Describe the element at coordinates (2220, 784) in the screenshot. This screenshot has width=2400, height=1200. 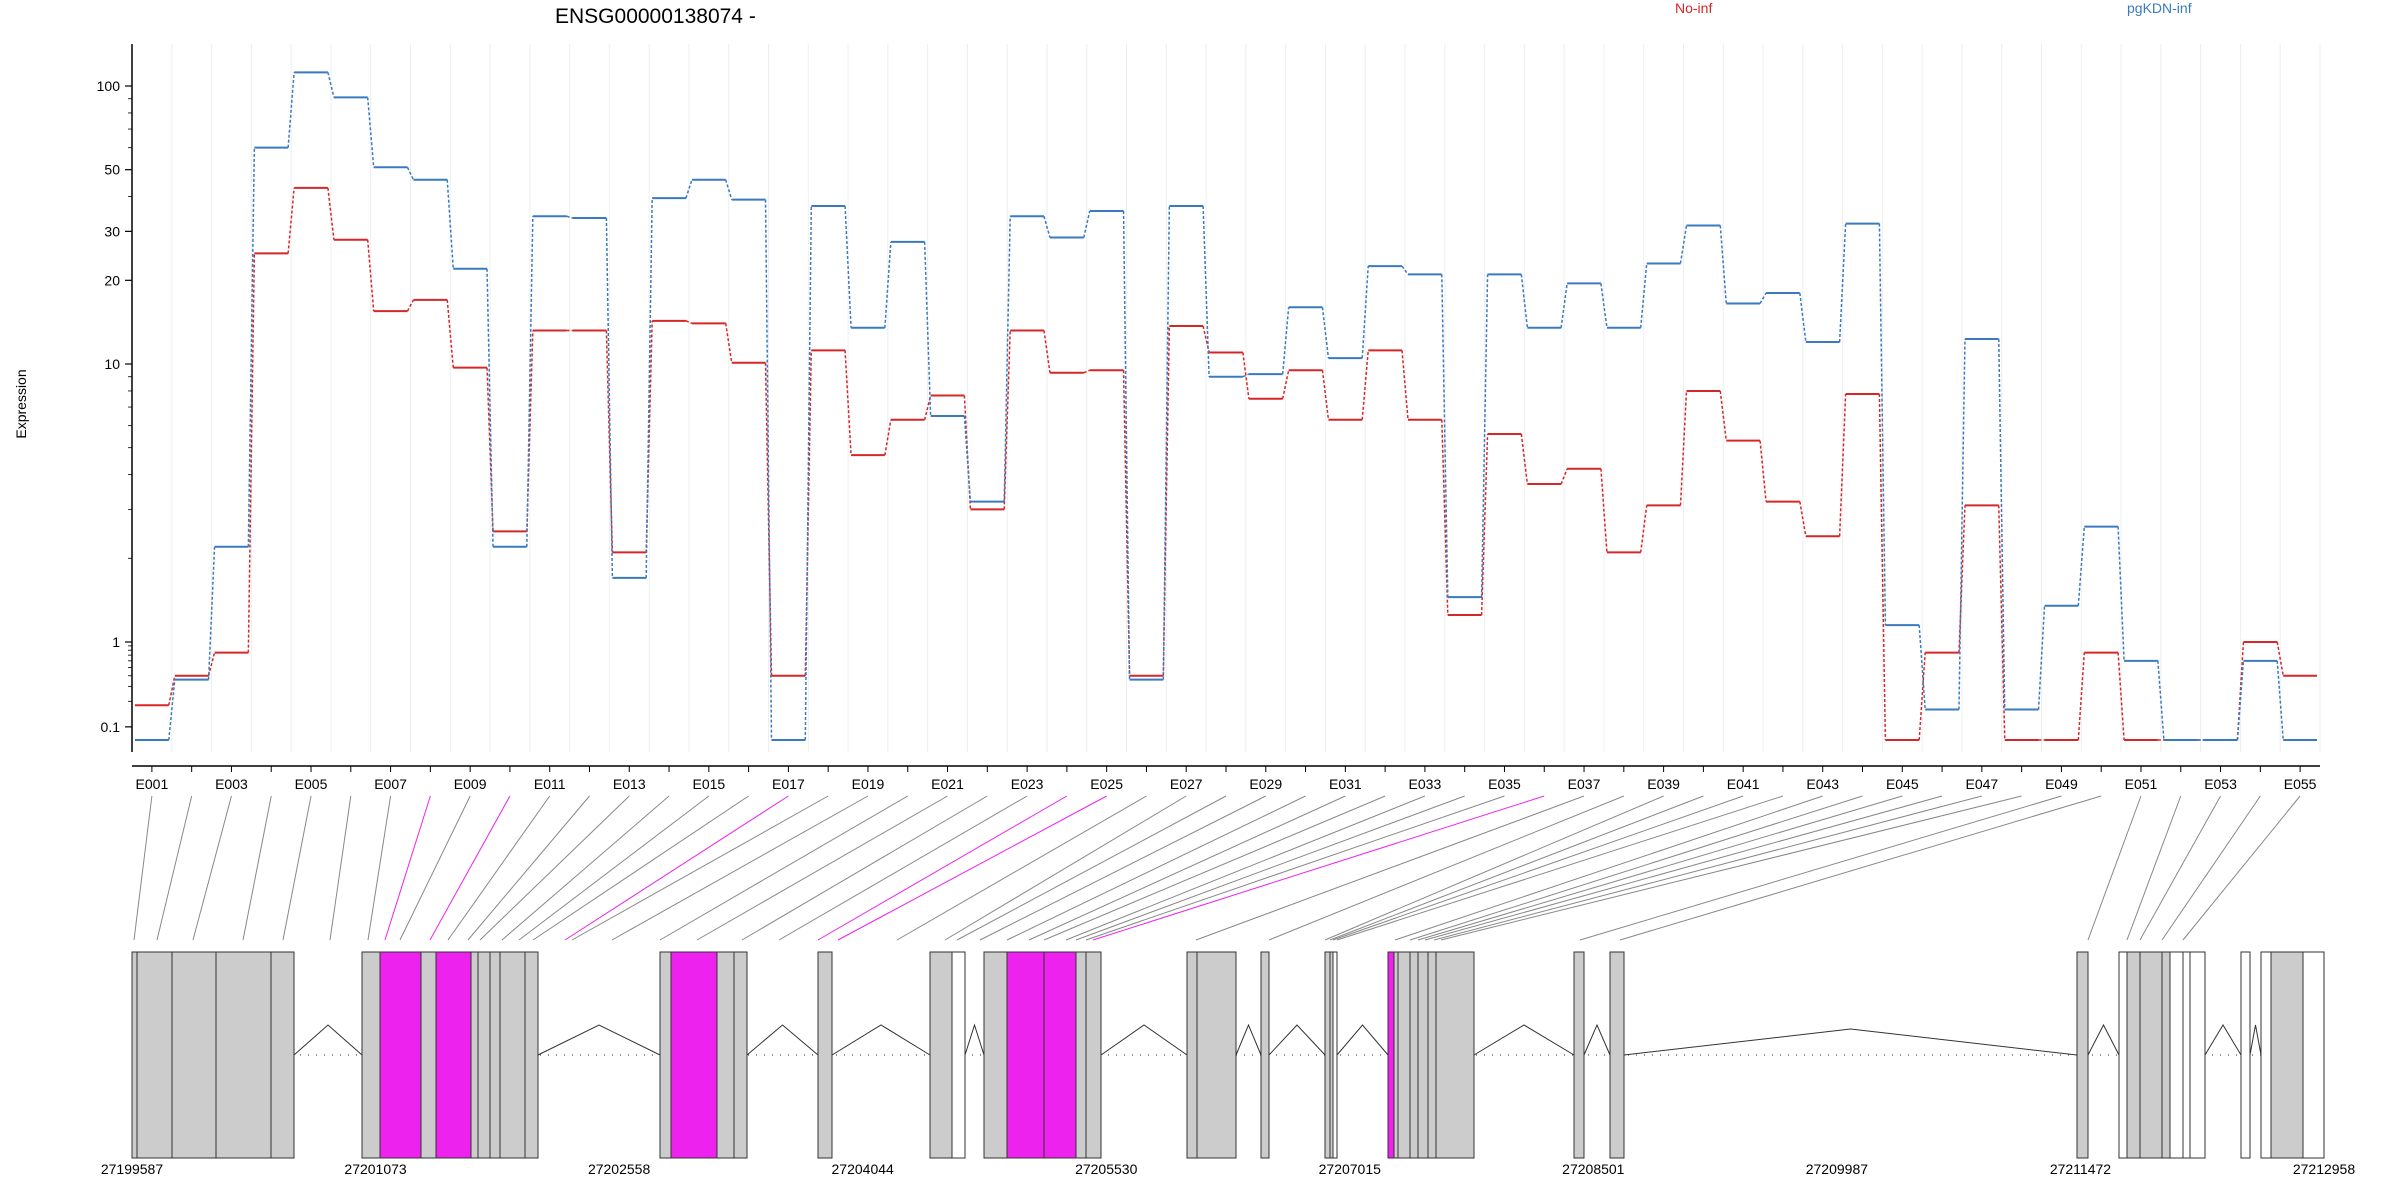
I see `x-tick-label: E053` at that location.